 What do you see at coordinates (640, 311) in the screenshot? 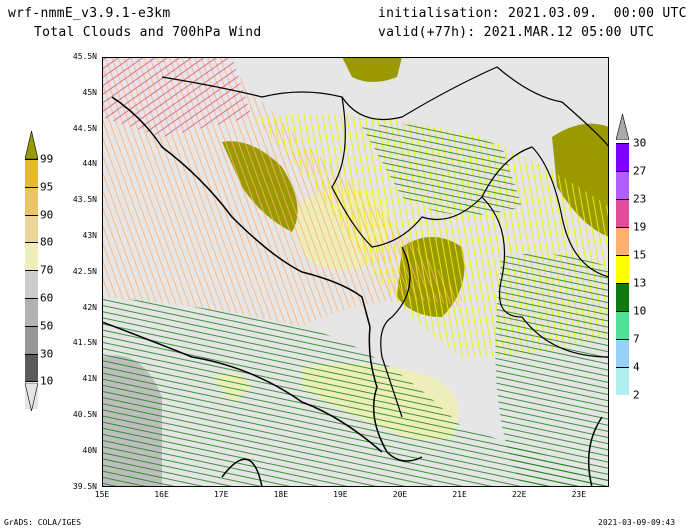
I see `wind-colorbar-label: 10` at bounding box center [640, 311].